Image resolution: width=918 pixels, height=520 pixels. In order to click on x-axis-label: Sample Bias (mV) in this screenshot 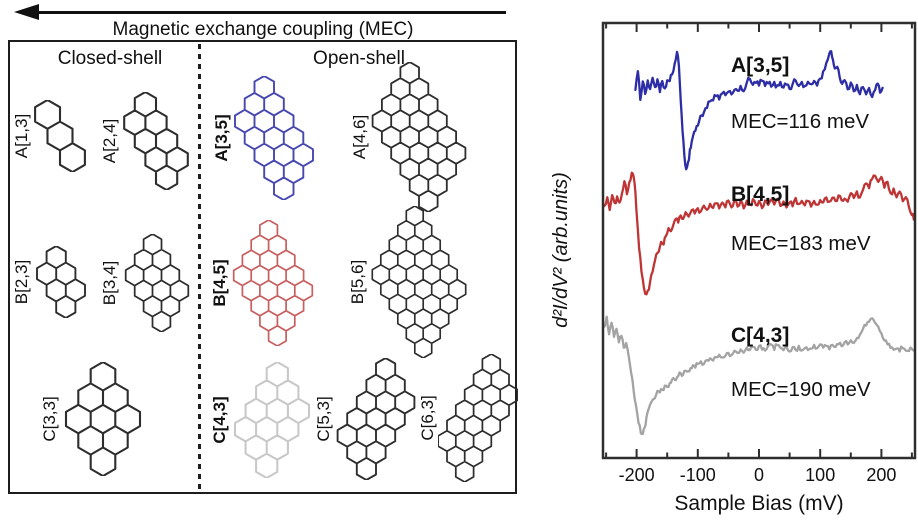, I will do `click(758, 503)`.